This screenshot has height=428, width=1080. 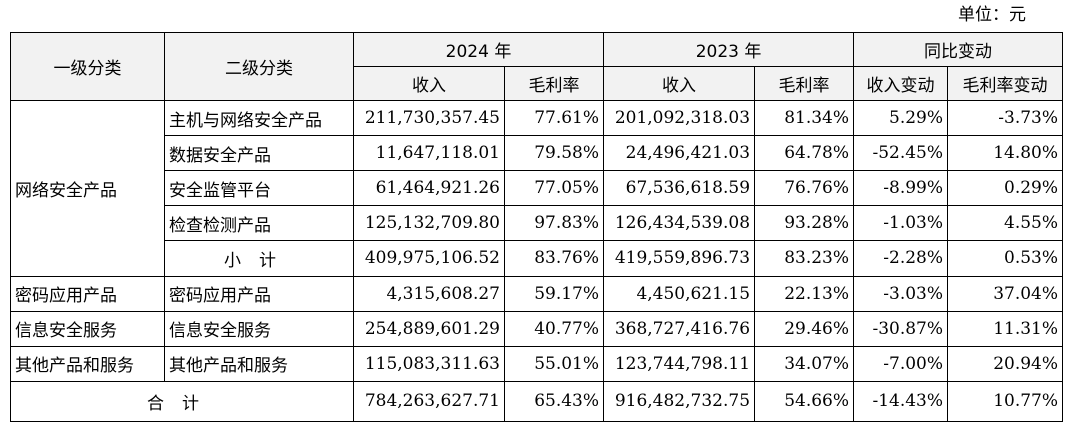 I want to click on revenue-2024-cell: 115,083,311.63, so click(x=429, y=363).